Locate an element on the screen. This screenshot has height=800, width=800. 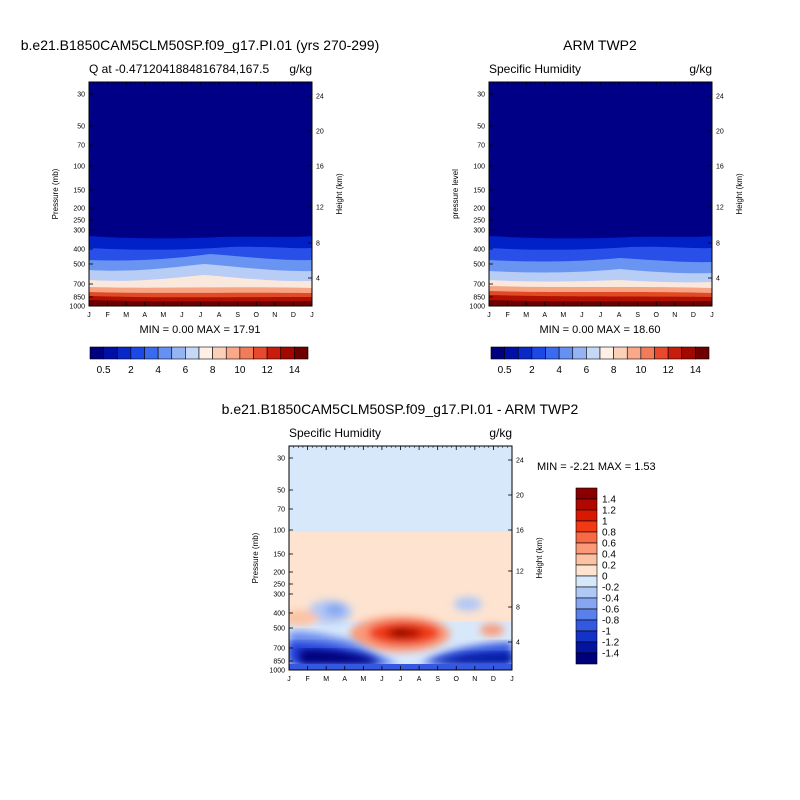
panel-ylabel: pressure level is located at coordinates (455, 194).